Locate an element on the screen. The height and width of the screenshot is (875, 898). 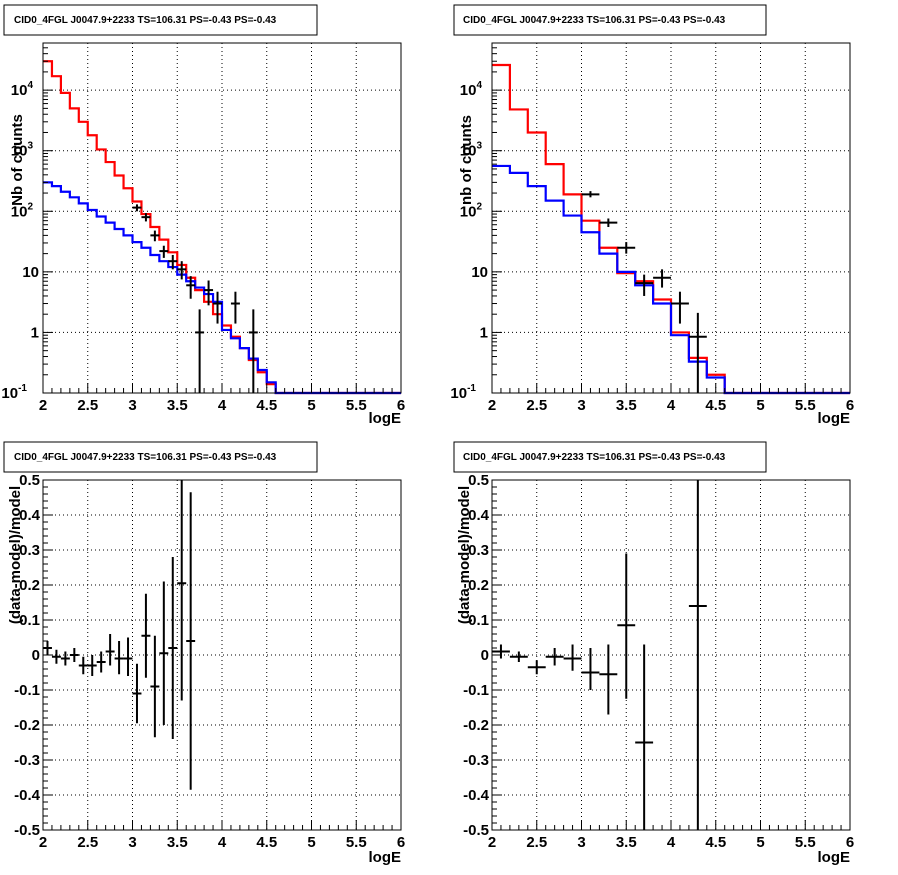
y-axis-title: Nb of counts is located at coordinates (17, 160).